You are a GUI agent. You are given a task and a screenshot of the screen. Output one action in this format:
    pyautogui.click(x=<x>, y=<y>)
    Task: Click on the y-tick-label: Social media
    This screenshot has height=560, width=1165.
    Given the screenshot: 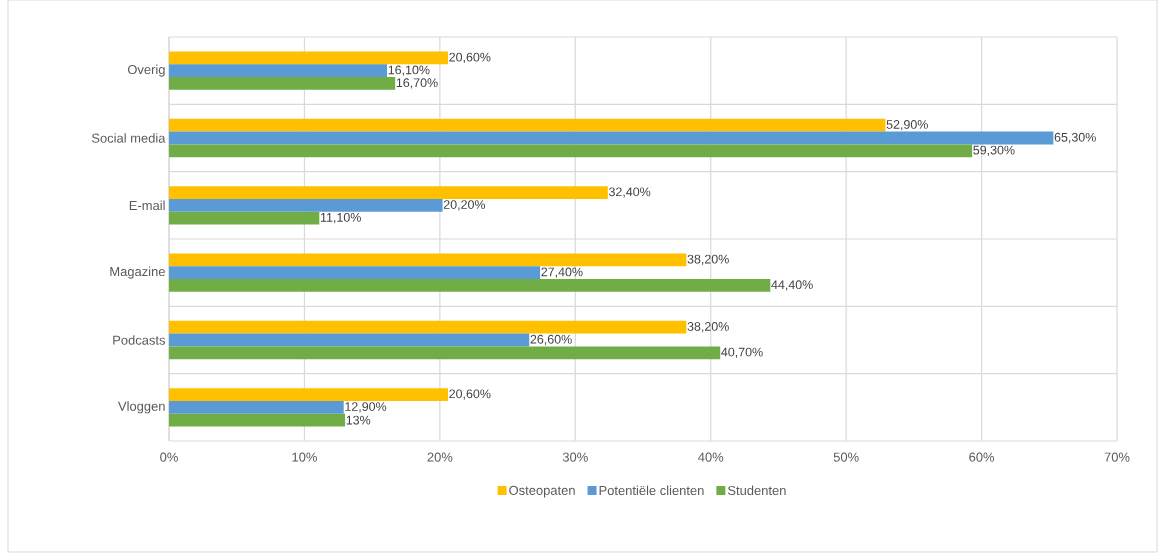 What is the action you would take?
    pyautogui.click(x=128, y=138)
    